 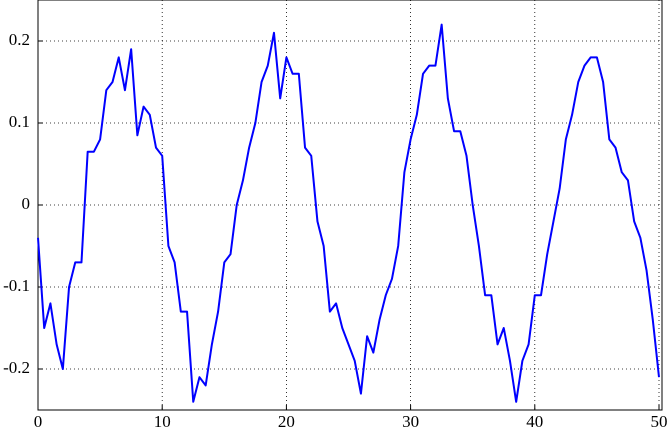 What do you see at coordinates (534, 421) in the screenshot?
I see `x-tick-label: 40` at bounding box center [534, 421].